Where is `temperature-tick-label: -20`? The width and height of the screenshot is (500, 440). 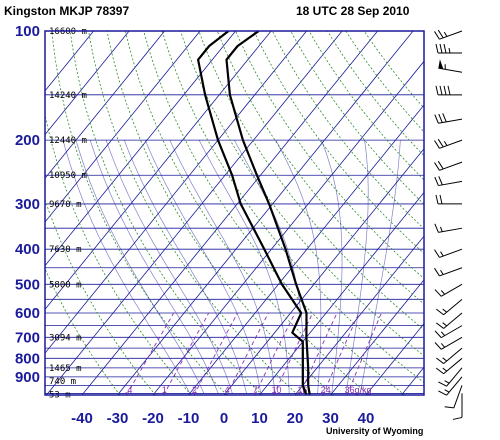
temperature-tick-label: -20 is located at coordinates (153, 418).